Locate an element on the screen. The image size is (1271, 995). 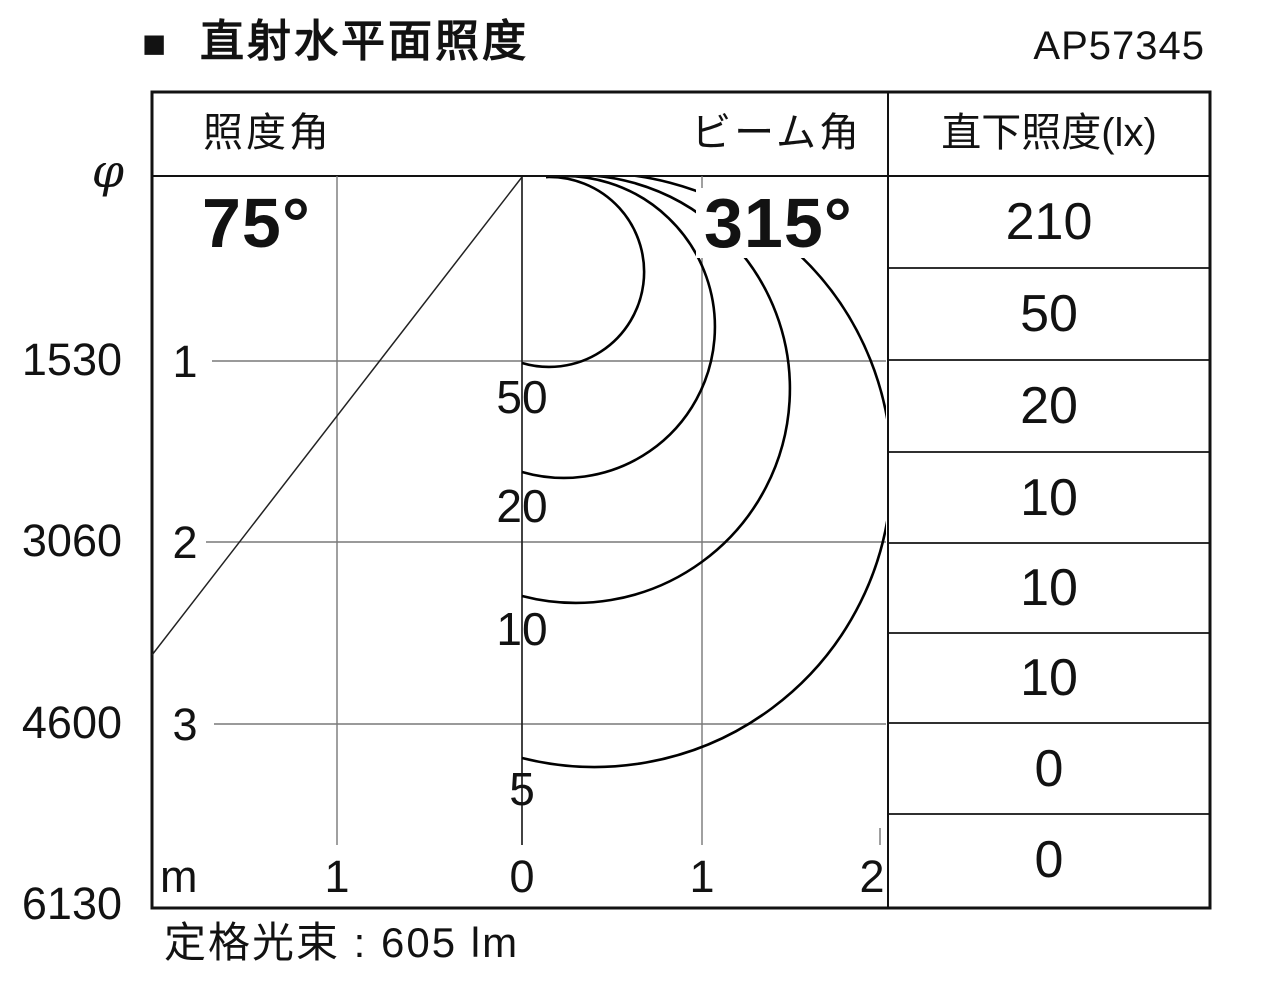
beam-angle-value: 315° is located at coordinates (778, 223).